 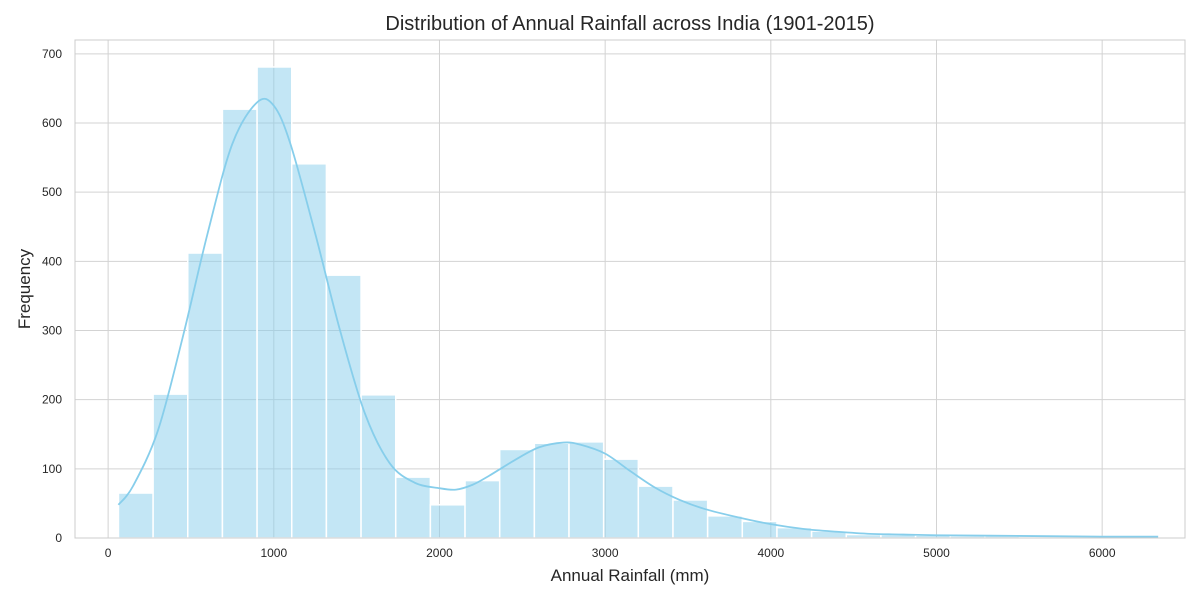 I want to click on y-tick-label: 200, so click(x=52, y=400).